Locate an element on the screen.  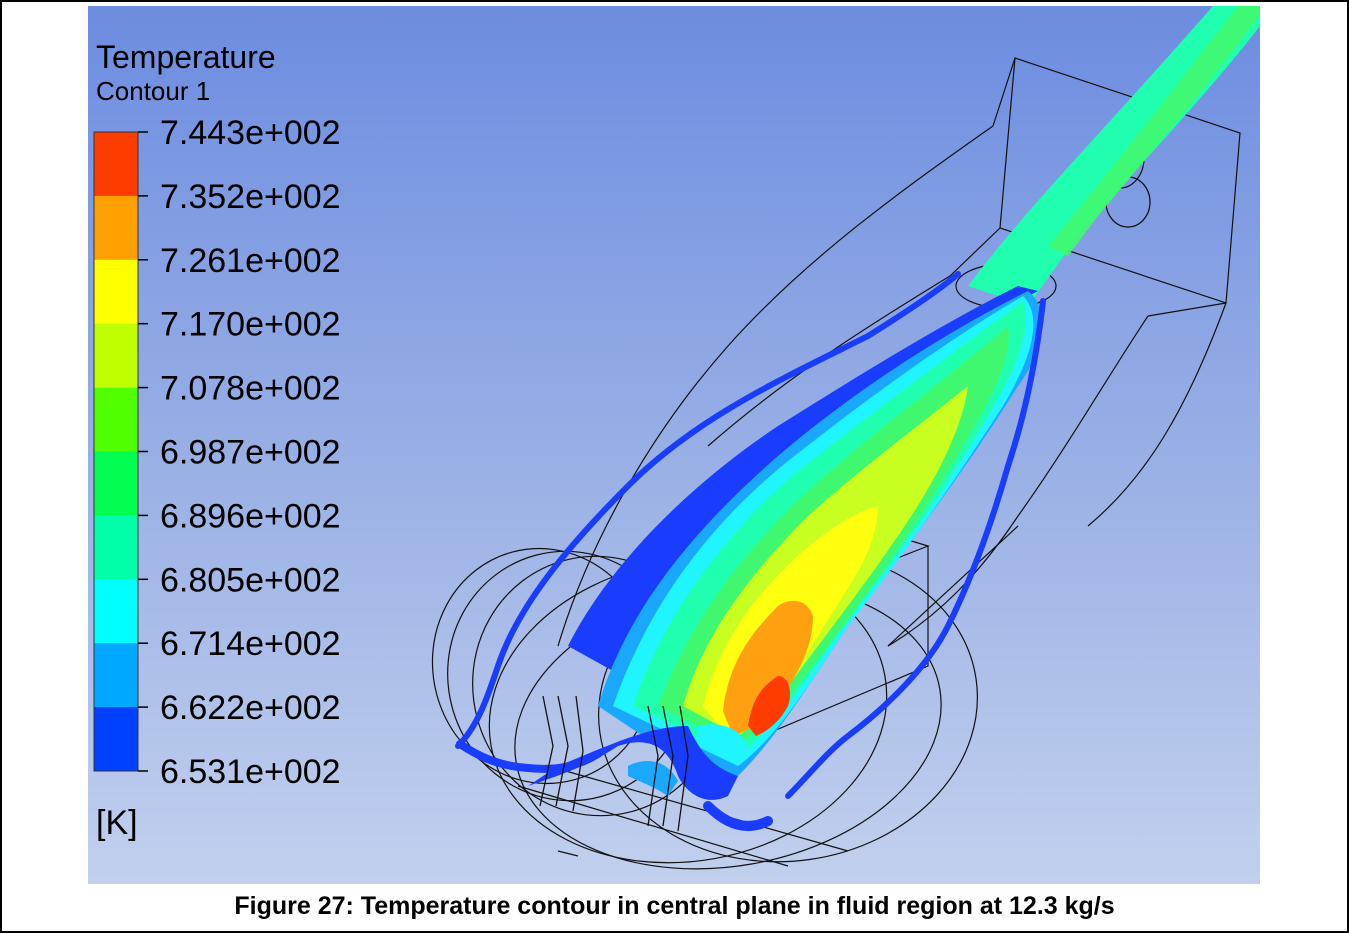
legend-tick-label: 6.531e+002 is located at coordinates (250, 772).